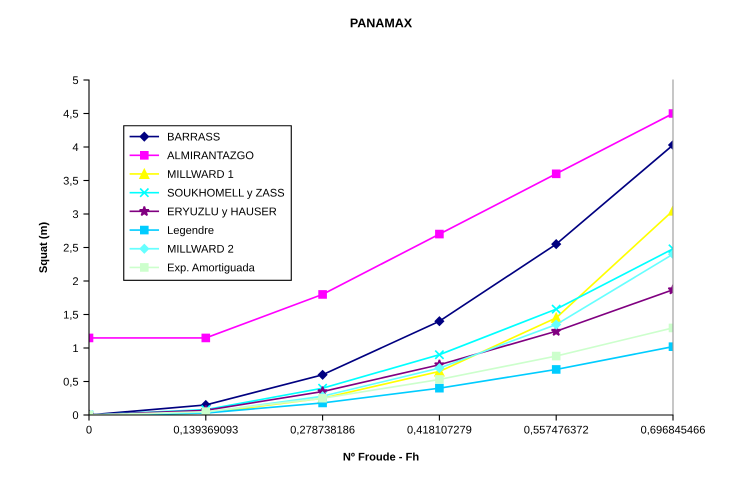  What do you see at coordinates (71, 382) in the screenshot?
I see `y-tick-label: 0,5` at bounding box center [71, 382].